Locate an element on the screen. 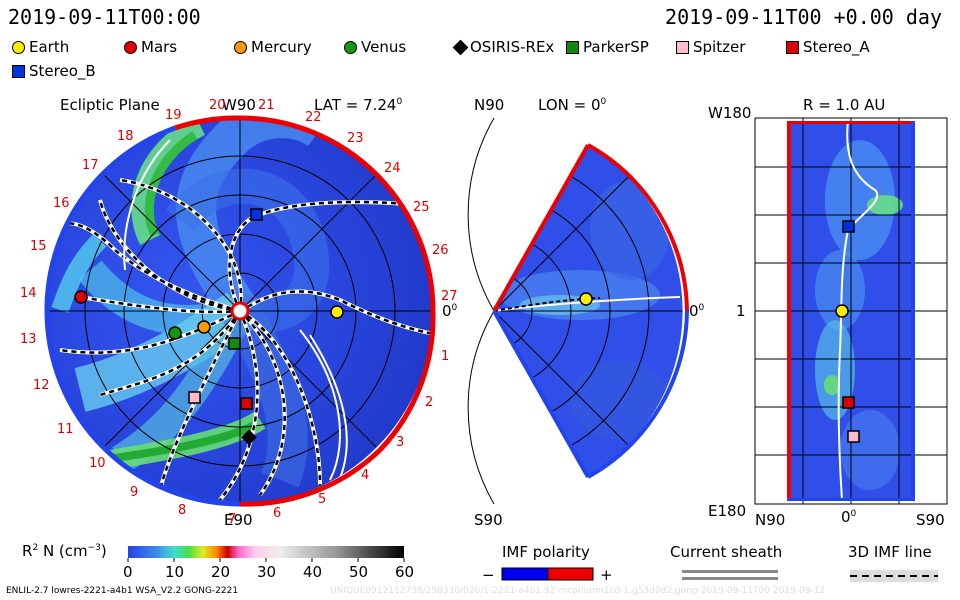 The width and height of the screenshot is (960, 600). imf-negative-swatch is located at coordinates (525, 574).